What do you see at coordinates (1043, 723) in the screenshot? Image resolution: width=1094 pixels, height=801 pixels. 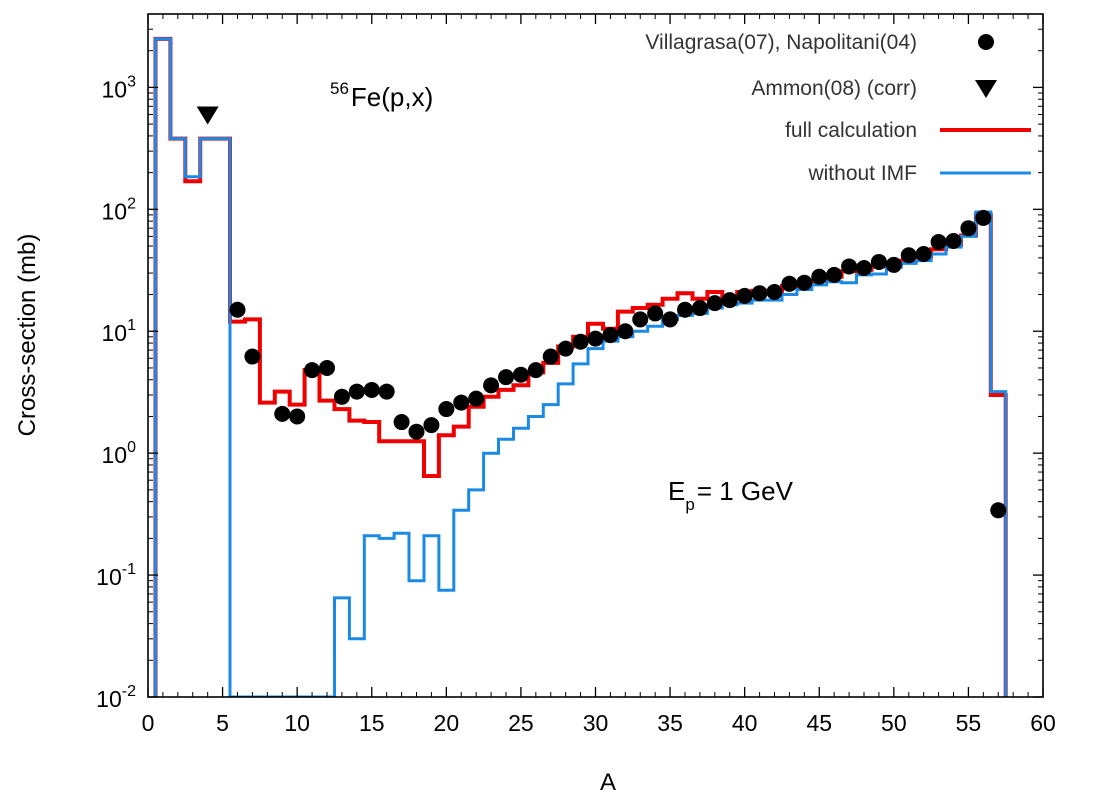 I see `x-tick-label: 60` at bounding box center [1043, 723].